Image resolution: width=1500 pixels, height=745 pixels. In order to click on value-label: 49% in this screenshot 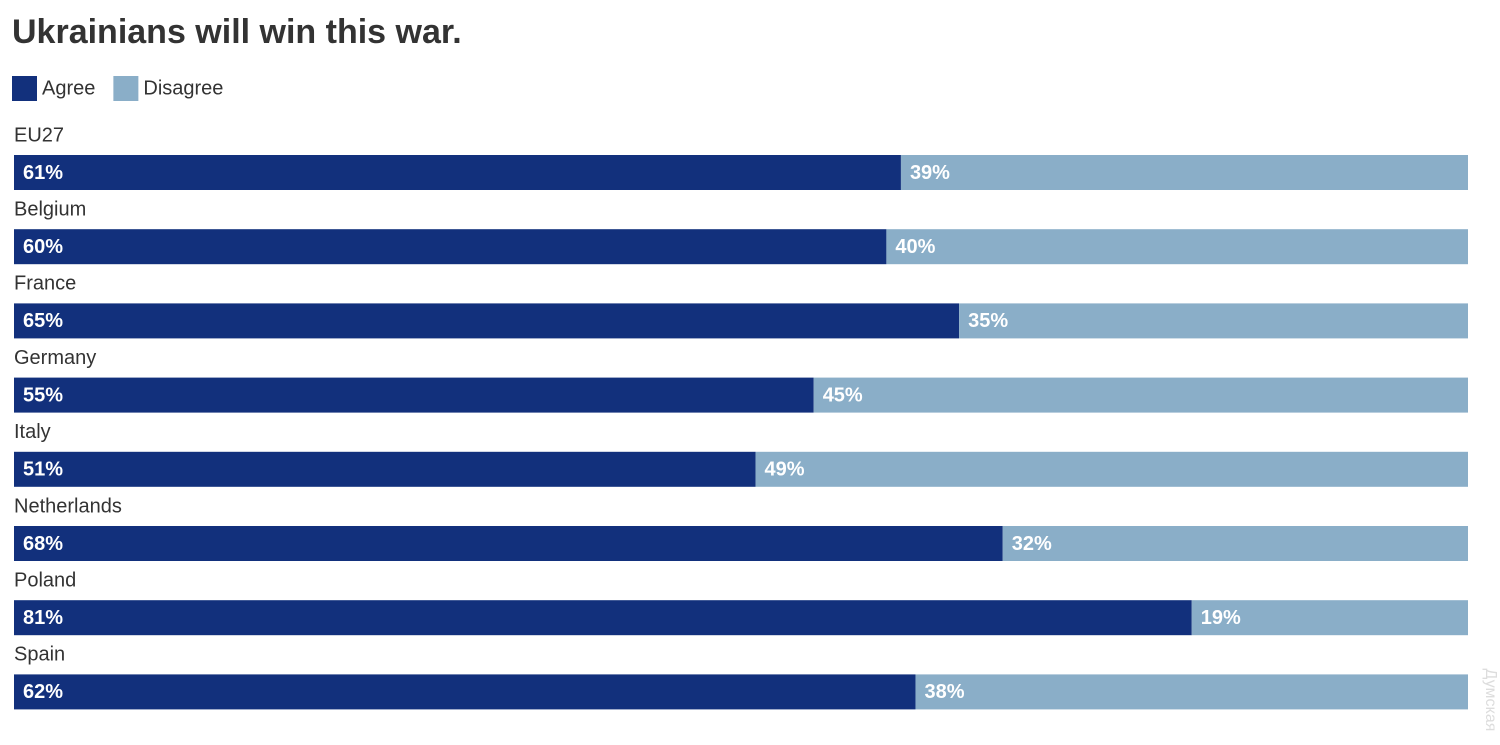, I will do `click(785, 470)`.